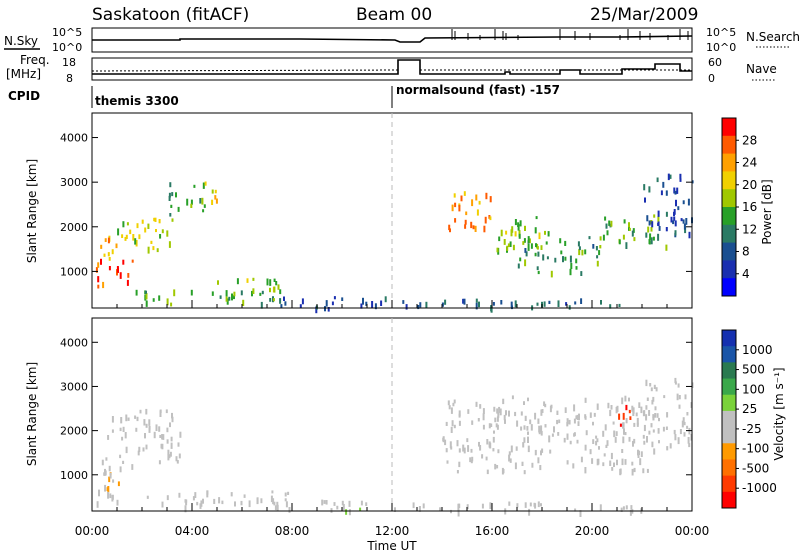  What do you see at coordinates (492, 531) in the screenshot?
I see `x-tick-label: 16:00` at bounding box center [492, 531].